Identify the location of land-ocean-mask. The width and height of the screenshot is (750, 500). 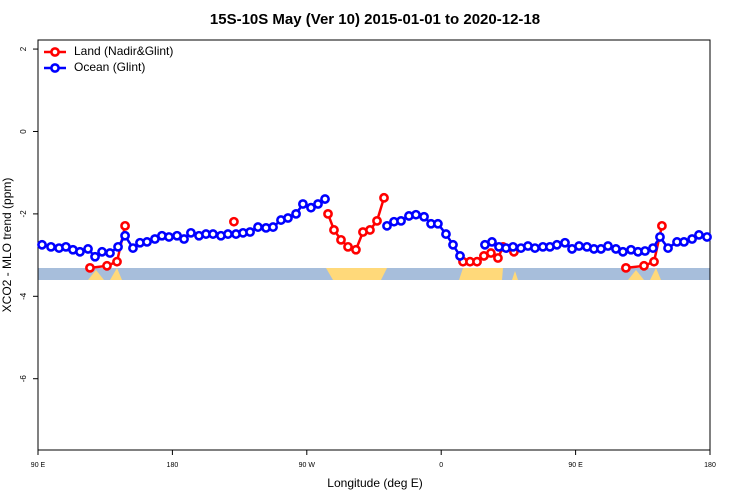
(374, 274).